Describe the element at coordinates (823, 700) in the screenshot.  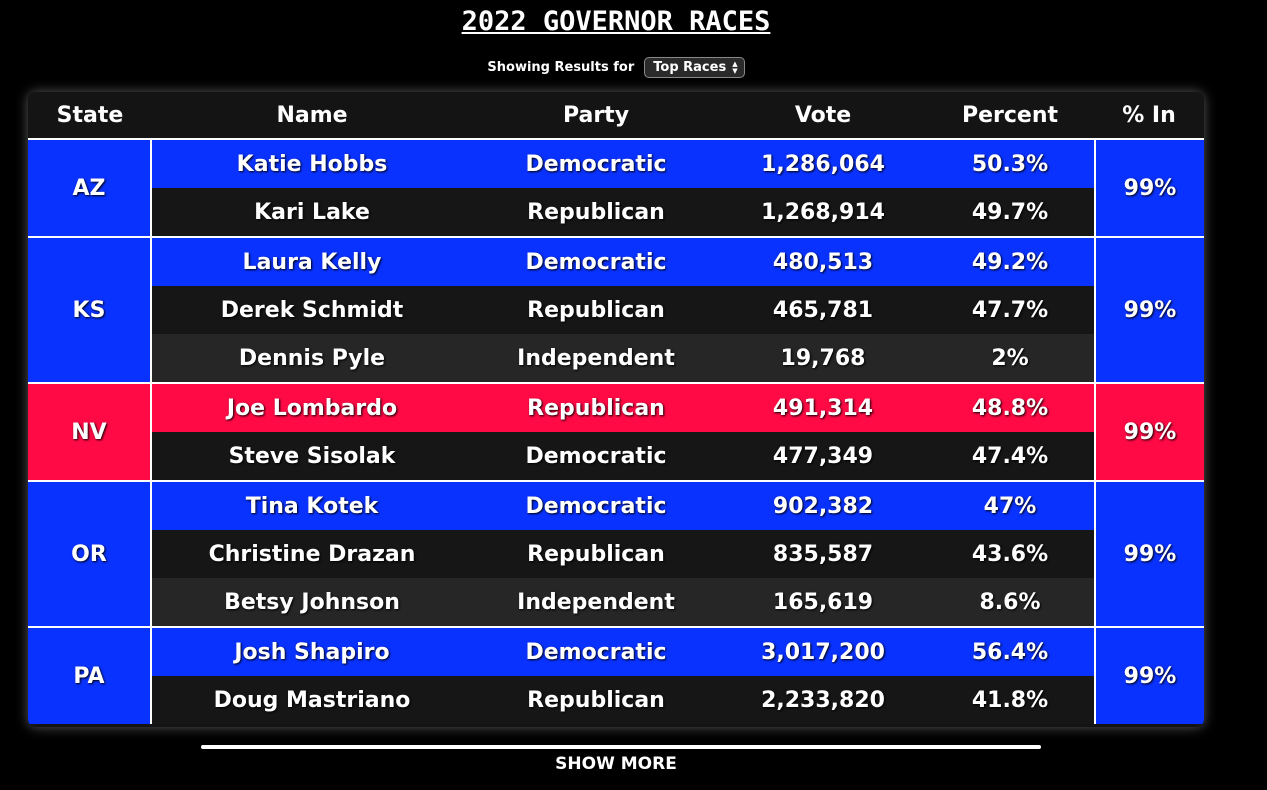
I see `candidate-vote: 2,233,820` at that location.